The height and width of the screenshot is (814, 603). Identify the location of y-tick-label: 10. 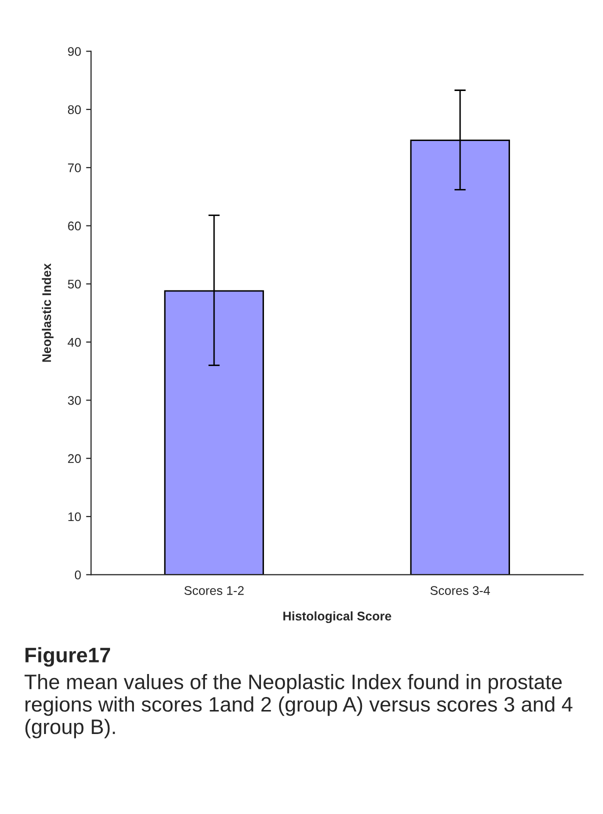
(74, 517).